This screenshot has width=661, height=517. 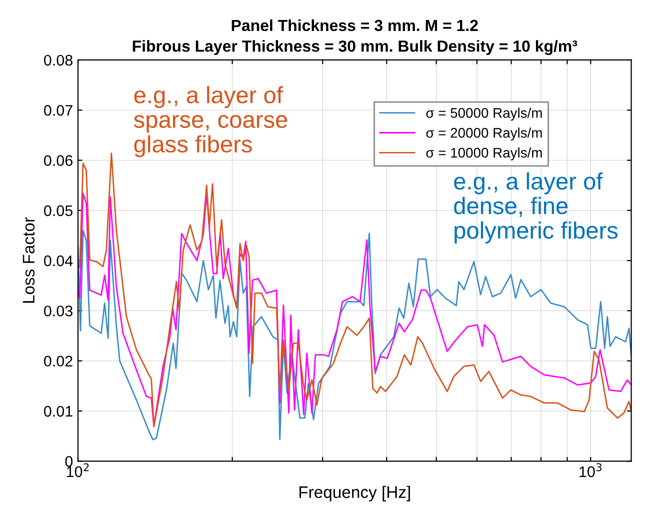 I want to click on y-tick-label: 0.02, so click(x=58, y=361).